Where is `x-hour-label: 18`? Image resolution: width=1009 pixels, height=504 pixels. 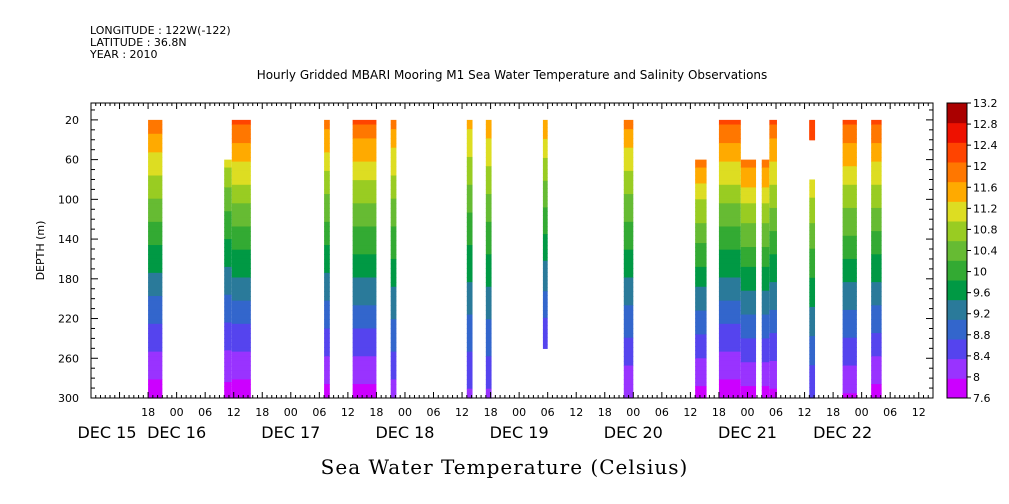
x-hour-label: 18 is located at coordinates (833, 412).